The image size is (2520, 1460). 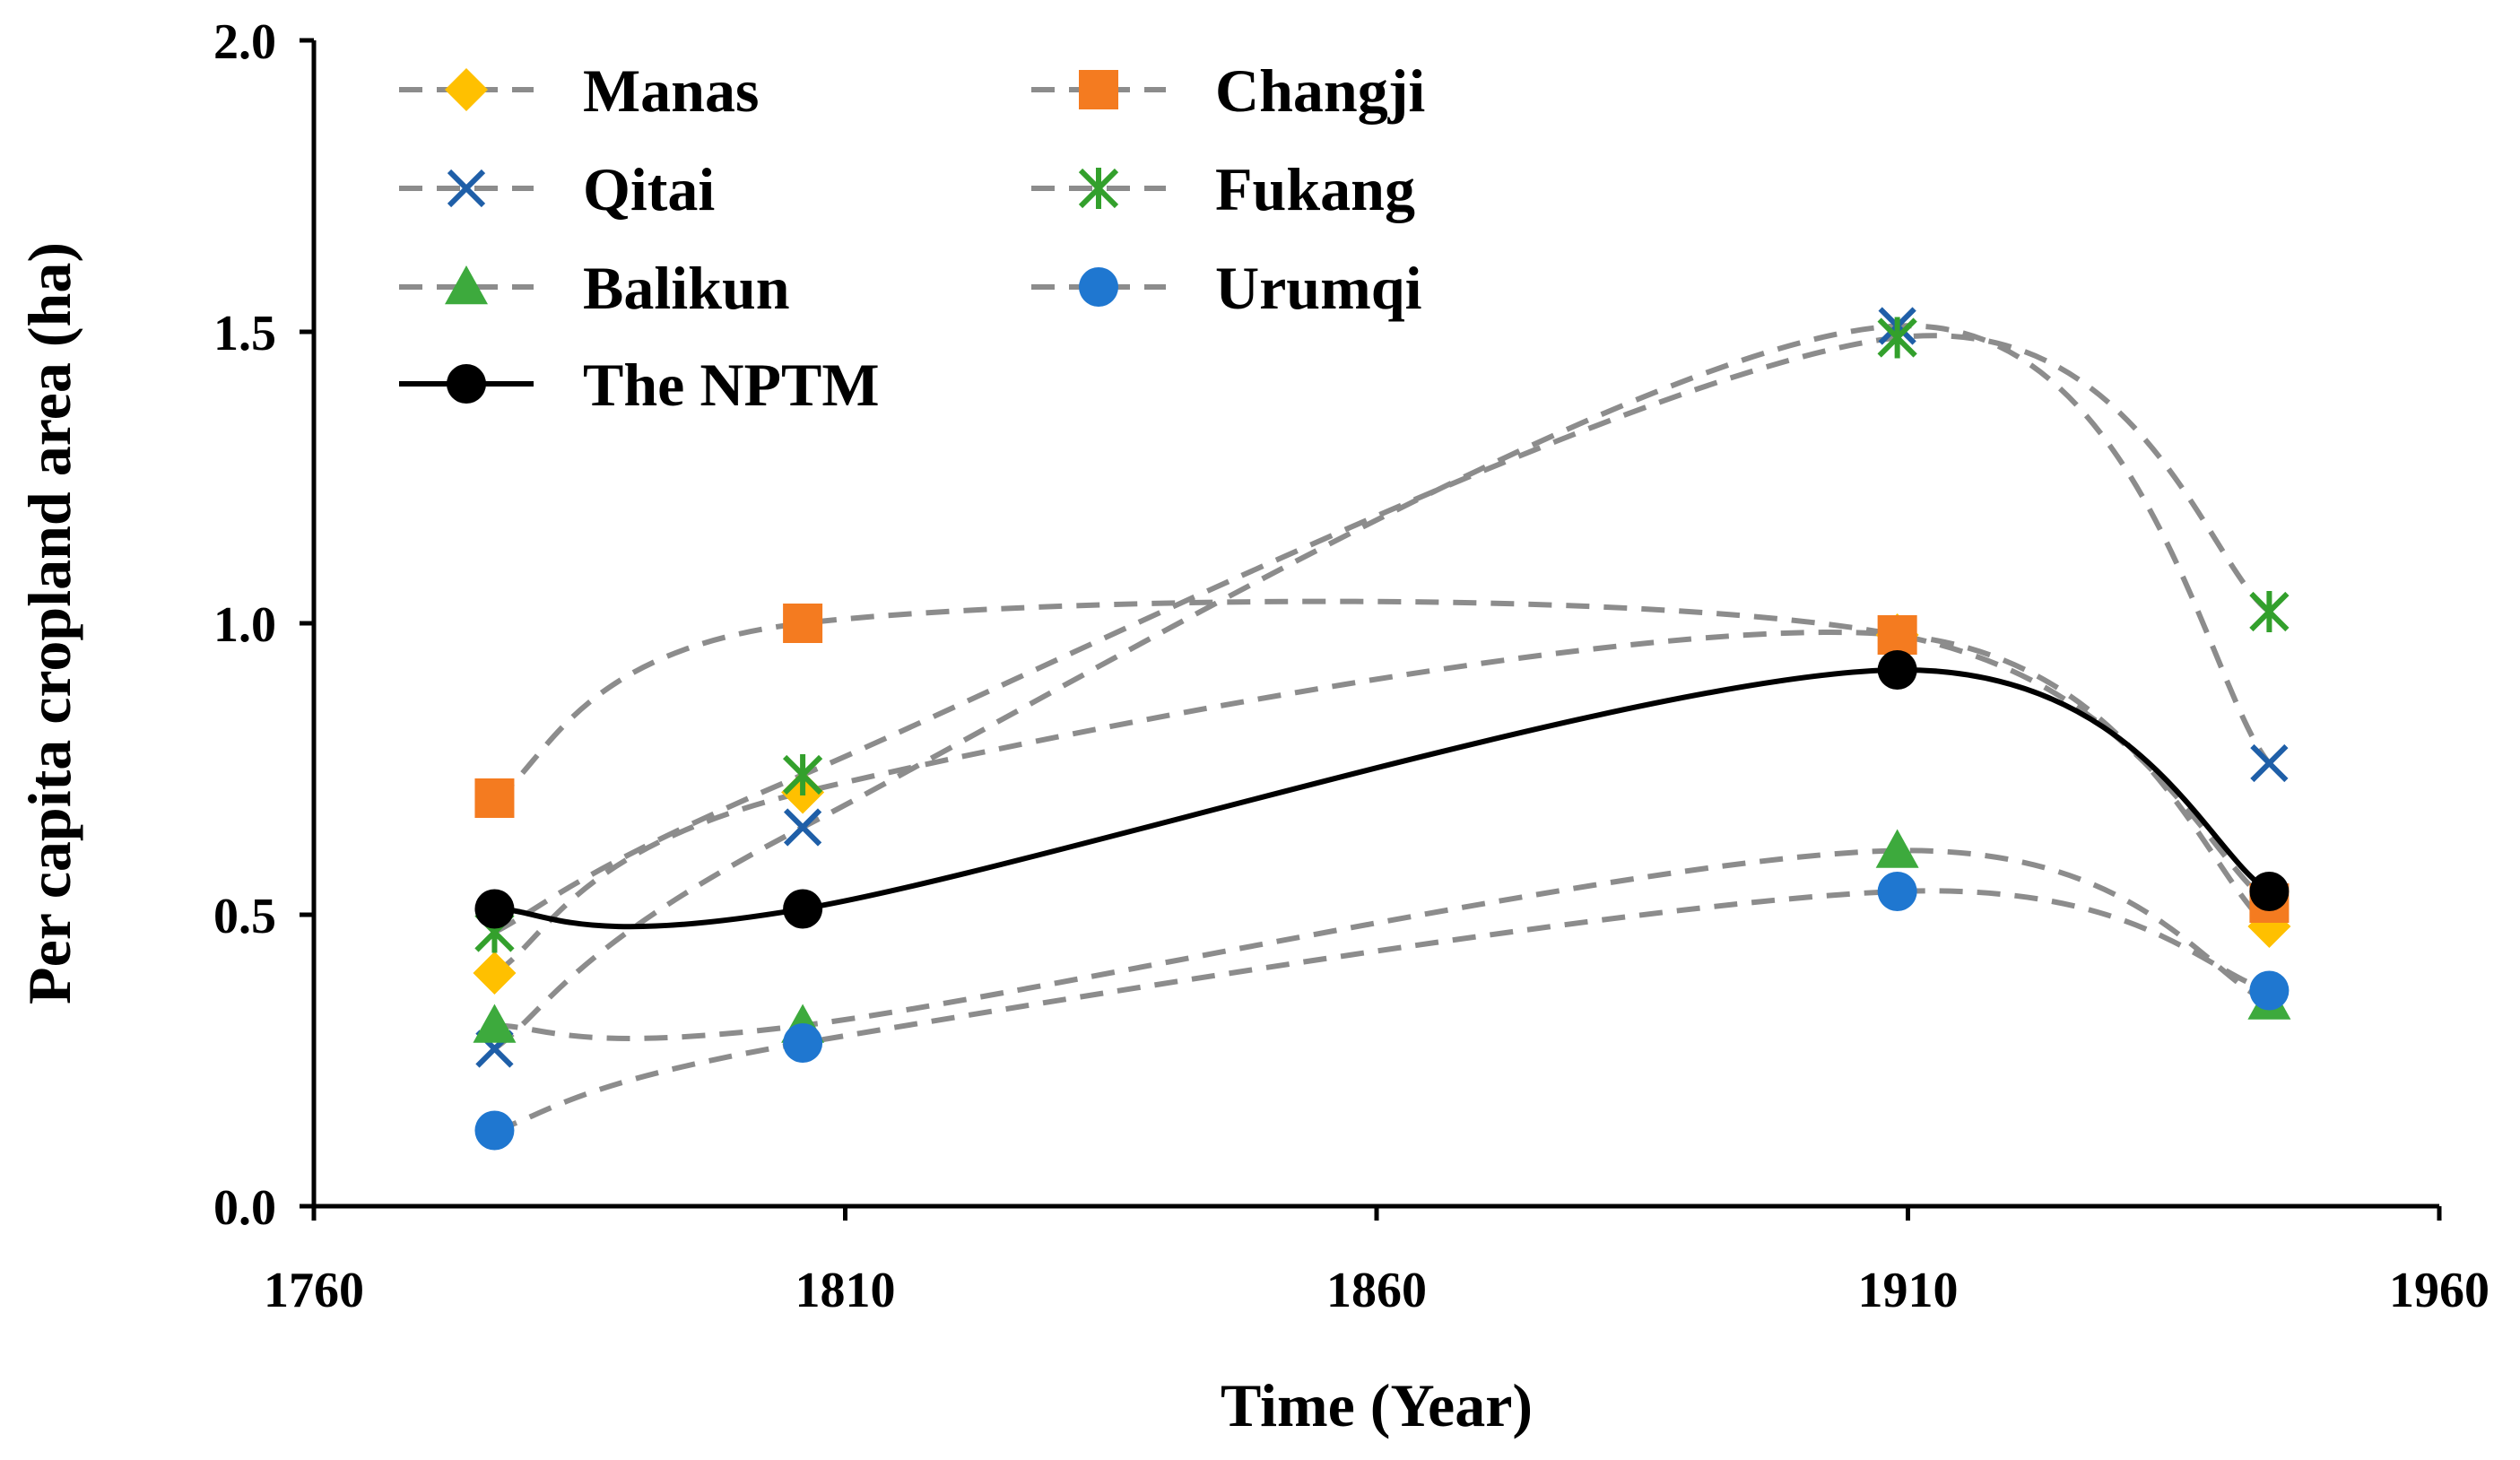 What do you see at coordinates (846, 1290) in the screenshot?
I see `x-tick-label-1810: 1810` at bounding box center [846, 1290].